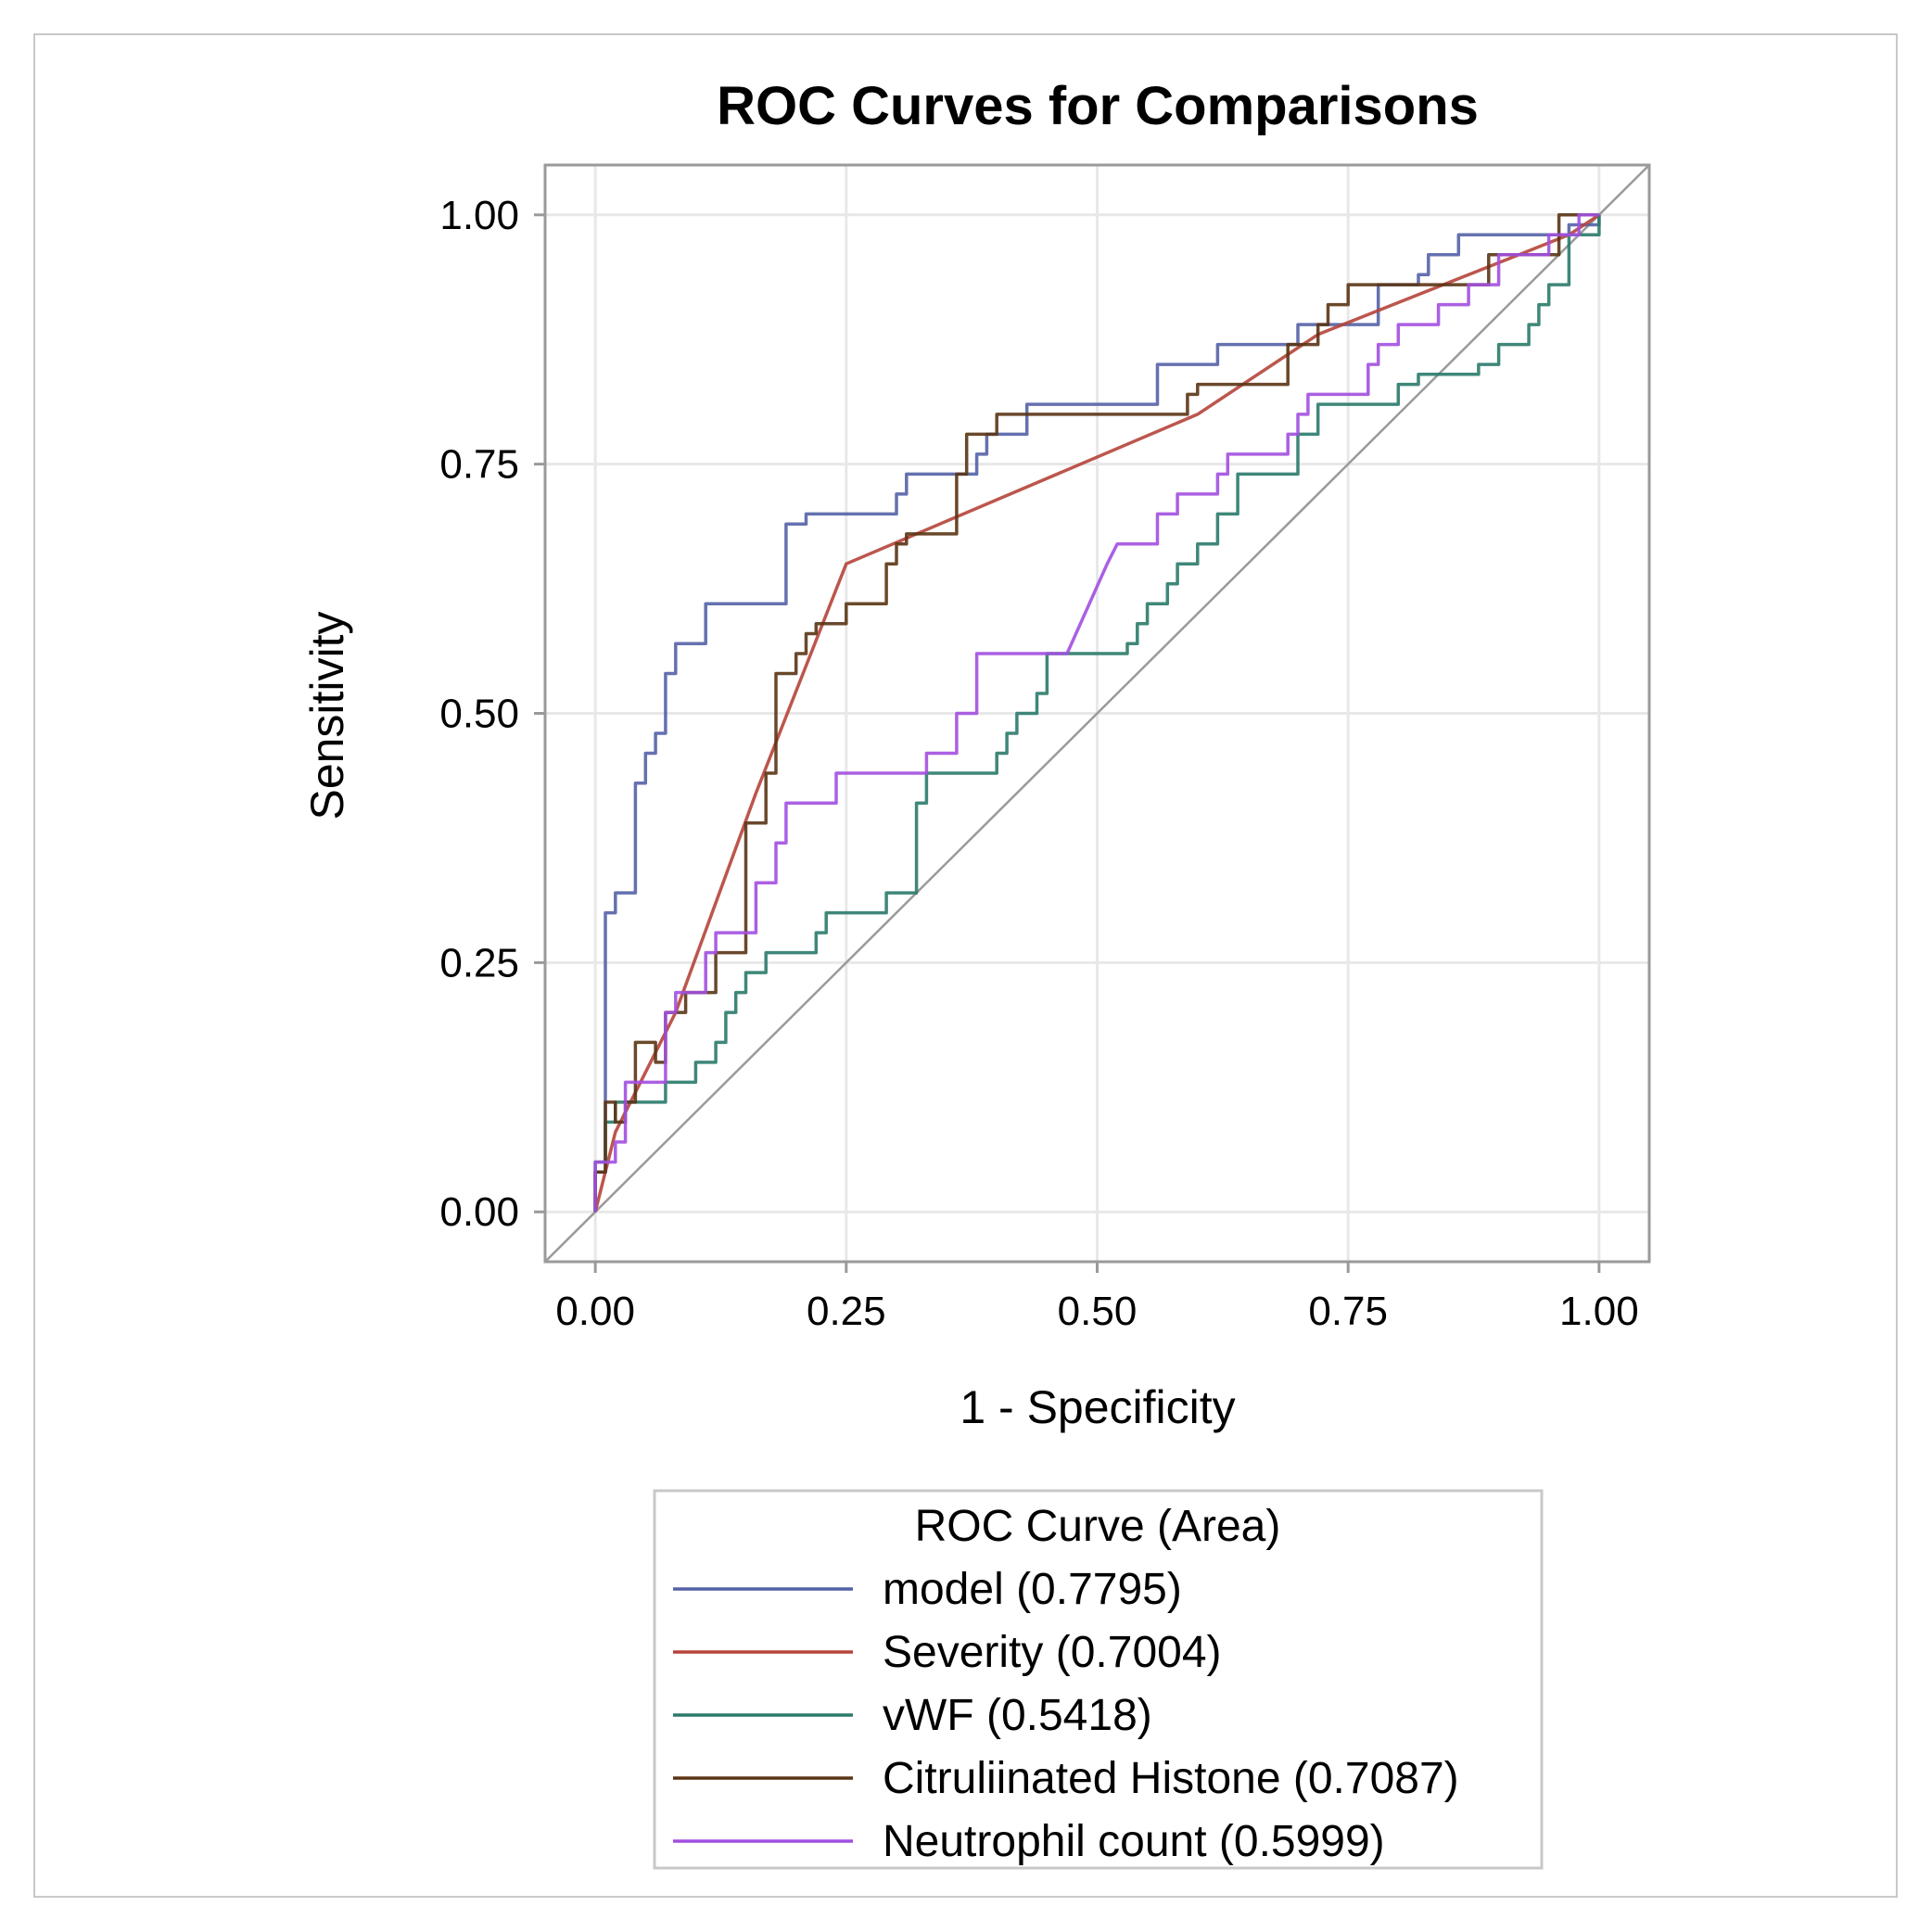 The image size is (1932, 1932). Describe the element at coordinates (479, 215) in the screenshot. I see `y-tick-label: 1.00` at that location.